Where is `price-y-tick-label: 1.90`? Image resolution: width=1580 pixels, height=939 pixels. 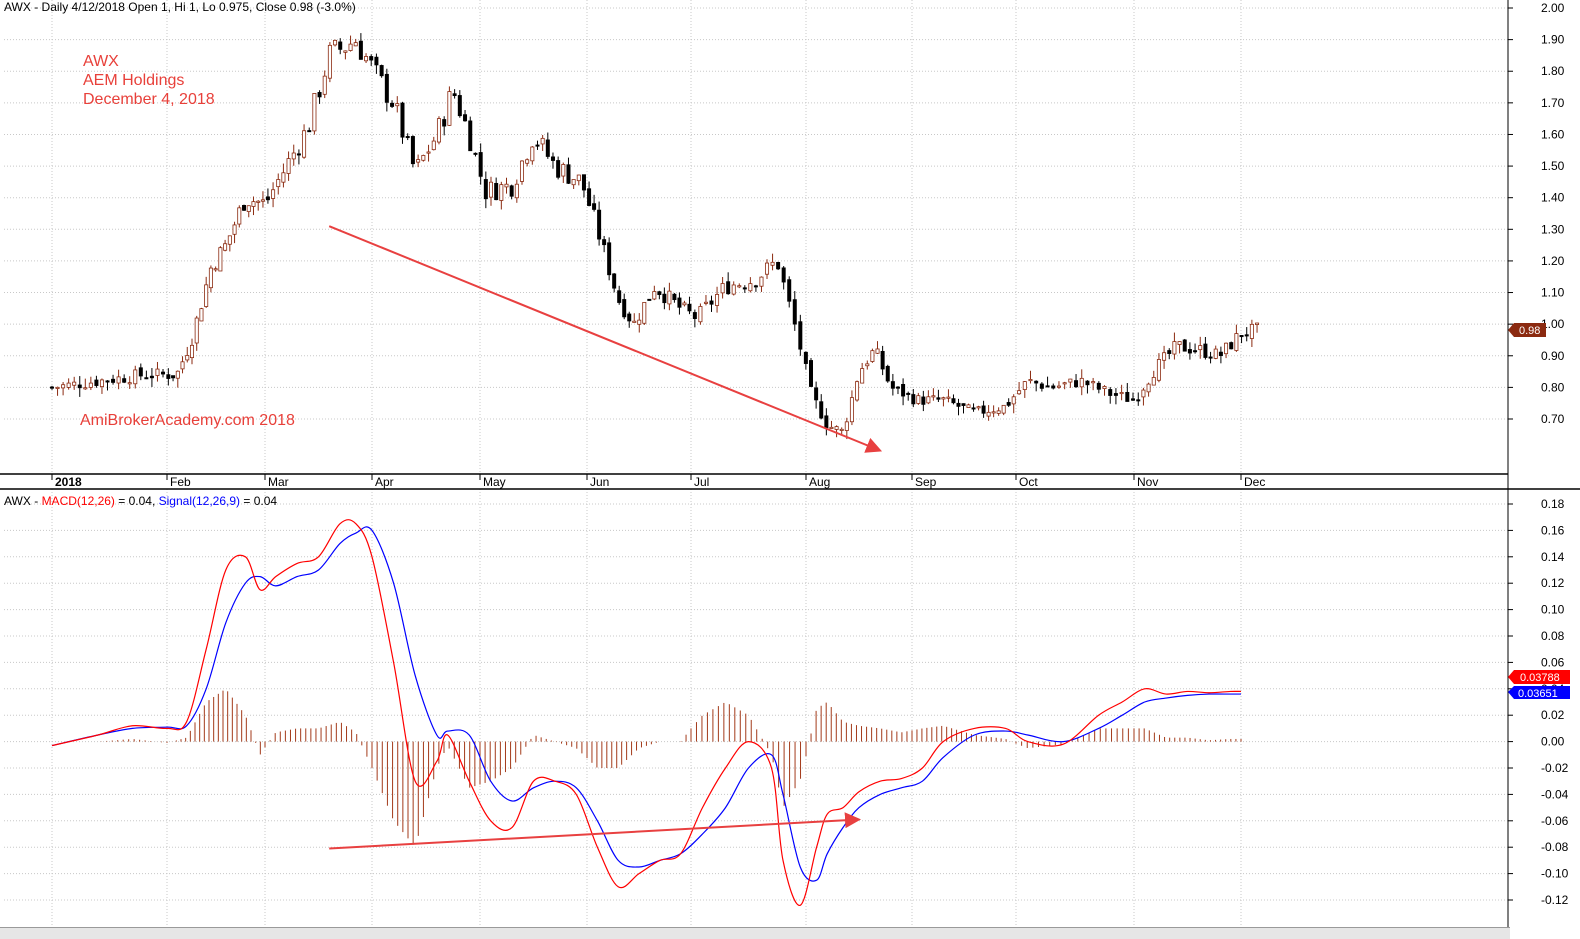 price-y-tick-label: 1.90 is located at coordinates (1553, 40).